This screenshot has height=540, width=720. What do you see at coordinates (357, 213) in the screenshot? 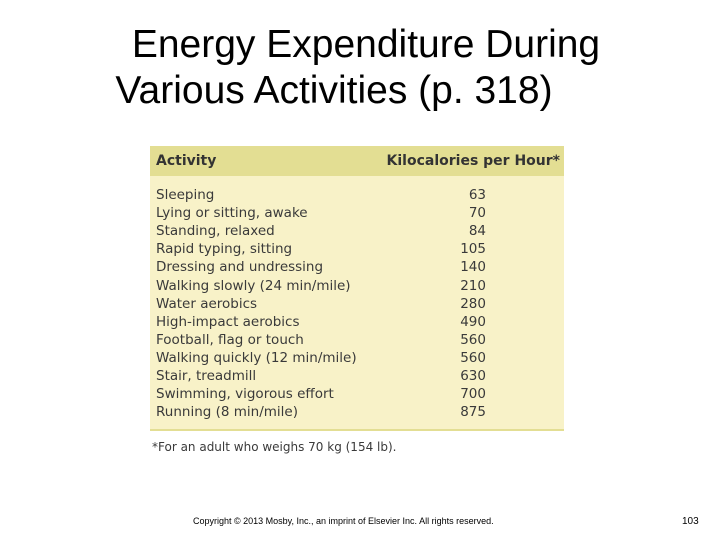
I see `table-row: Lying or sitting, awake 70` at bounding box center [357, 213].